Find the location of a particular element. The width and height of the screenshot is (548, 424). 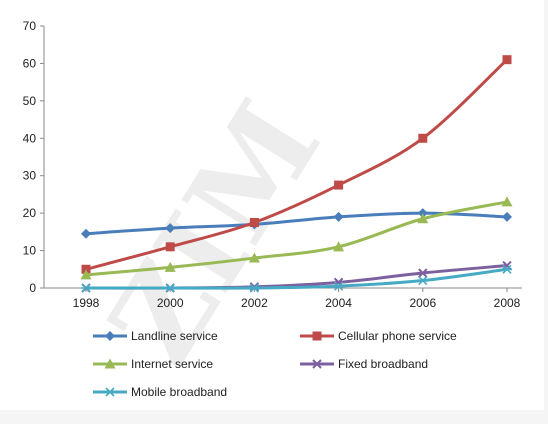

x-axis-ticks: 1998 2000 2002 2004 2006 2008 is located at coordinates (297, 299).